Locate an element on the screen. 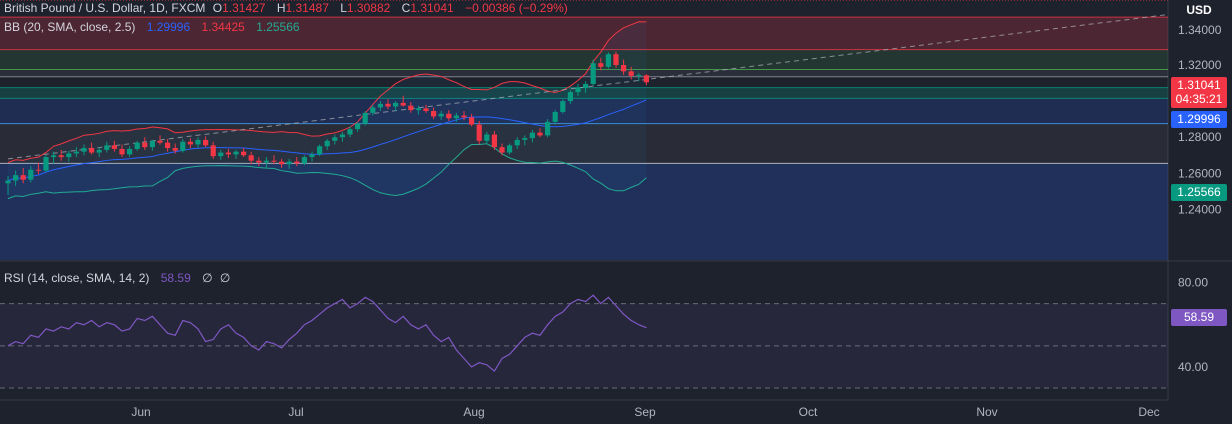 This screenshot has height=424, width=1232. last-price-tag: 1.31041 04:35:21 is located at coordinates (1199, 92).